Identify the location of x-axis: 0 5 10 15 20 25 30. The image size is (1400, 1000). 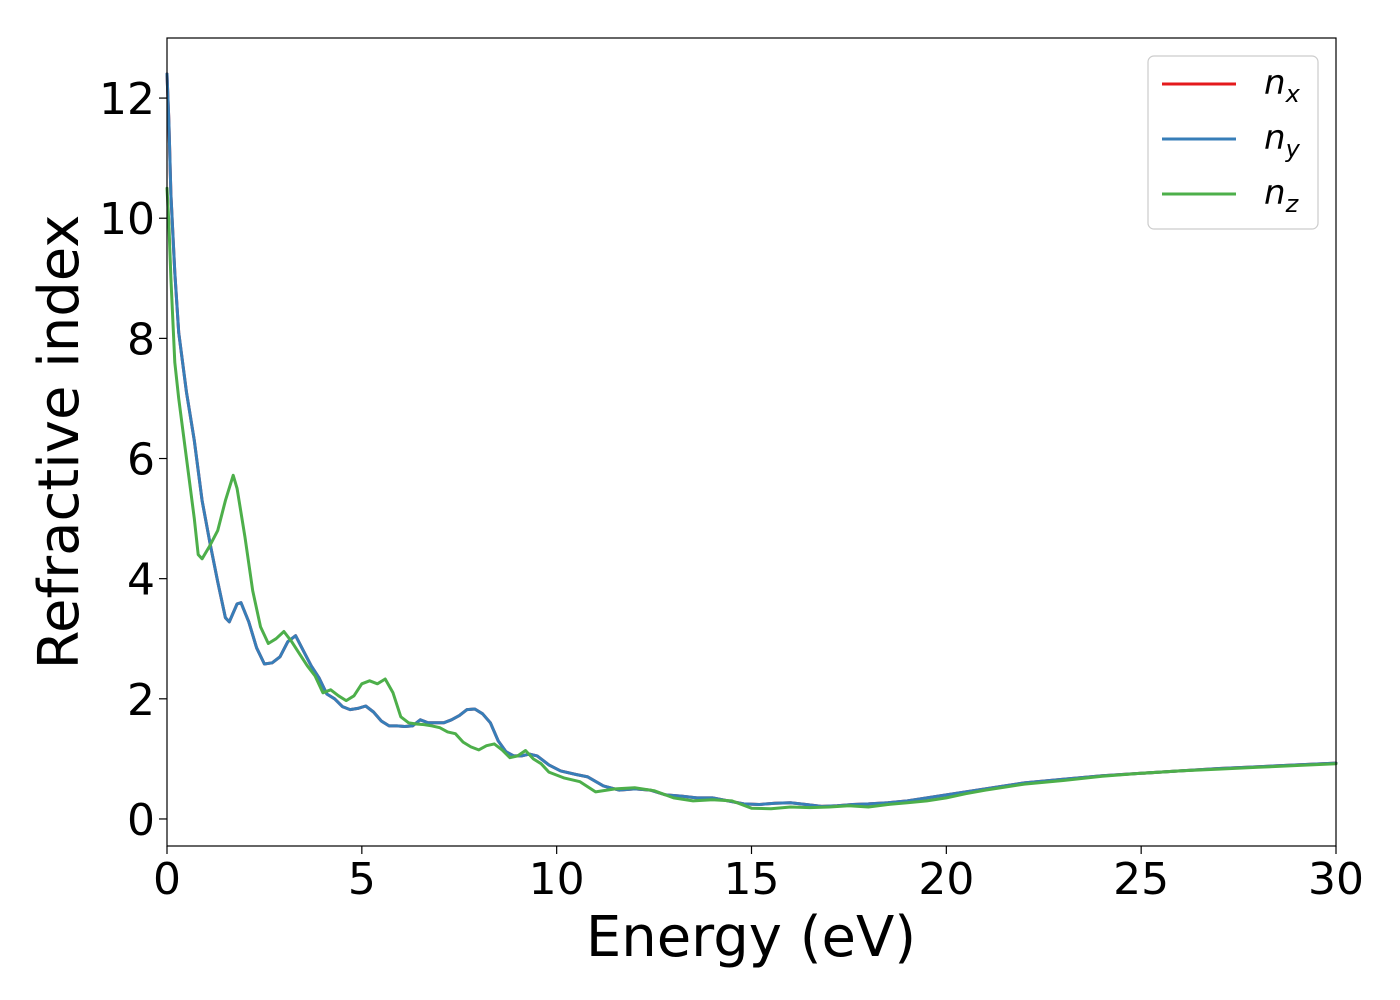
(758, 875).